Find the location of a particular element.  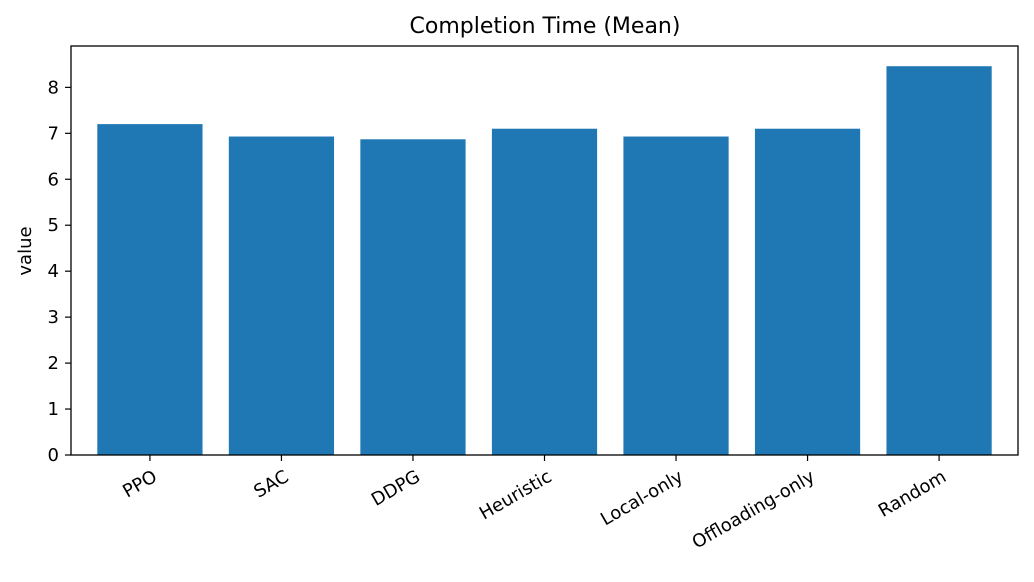

y-tick-label: 2 is located at coordinates (53, 363).